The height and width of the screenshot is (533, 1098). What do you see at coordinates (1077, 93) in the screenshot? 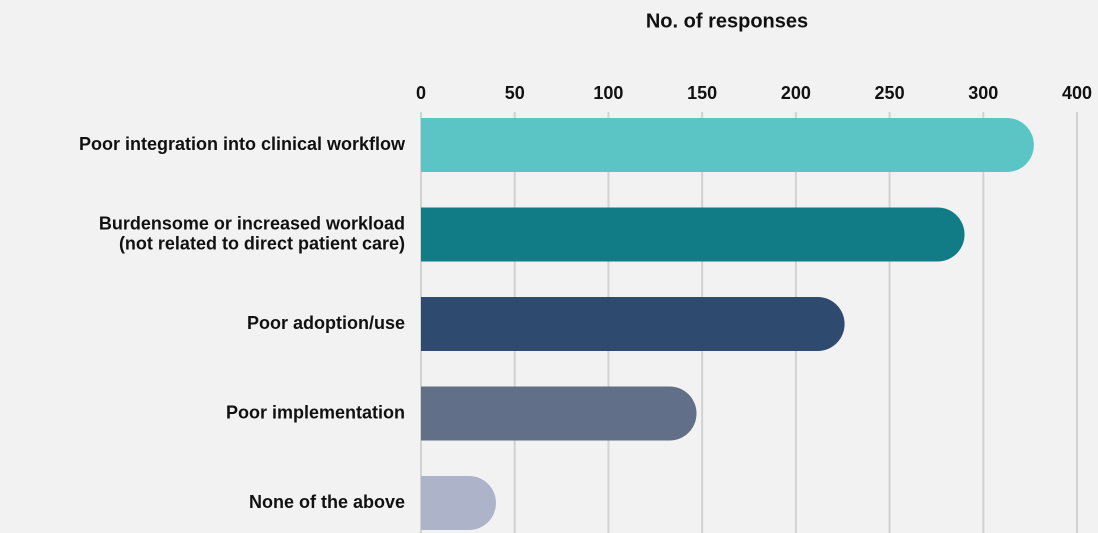
I see `x-tick-label: 400` at bounding box center [1077, 93].